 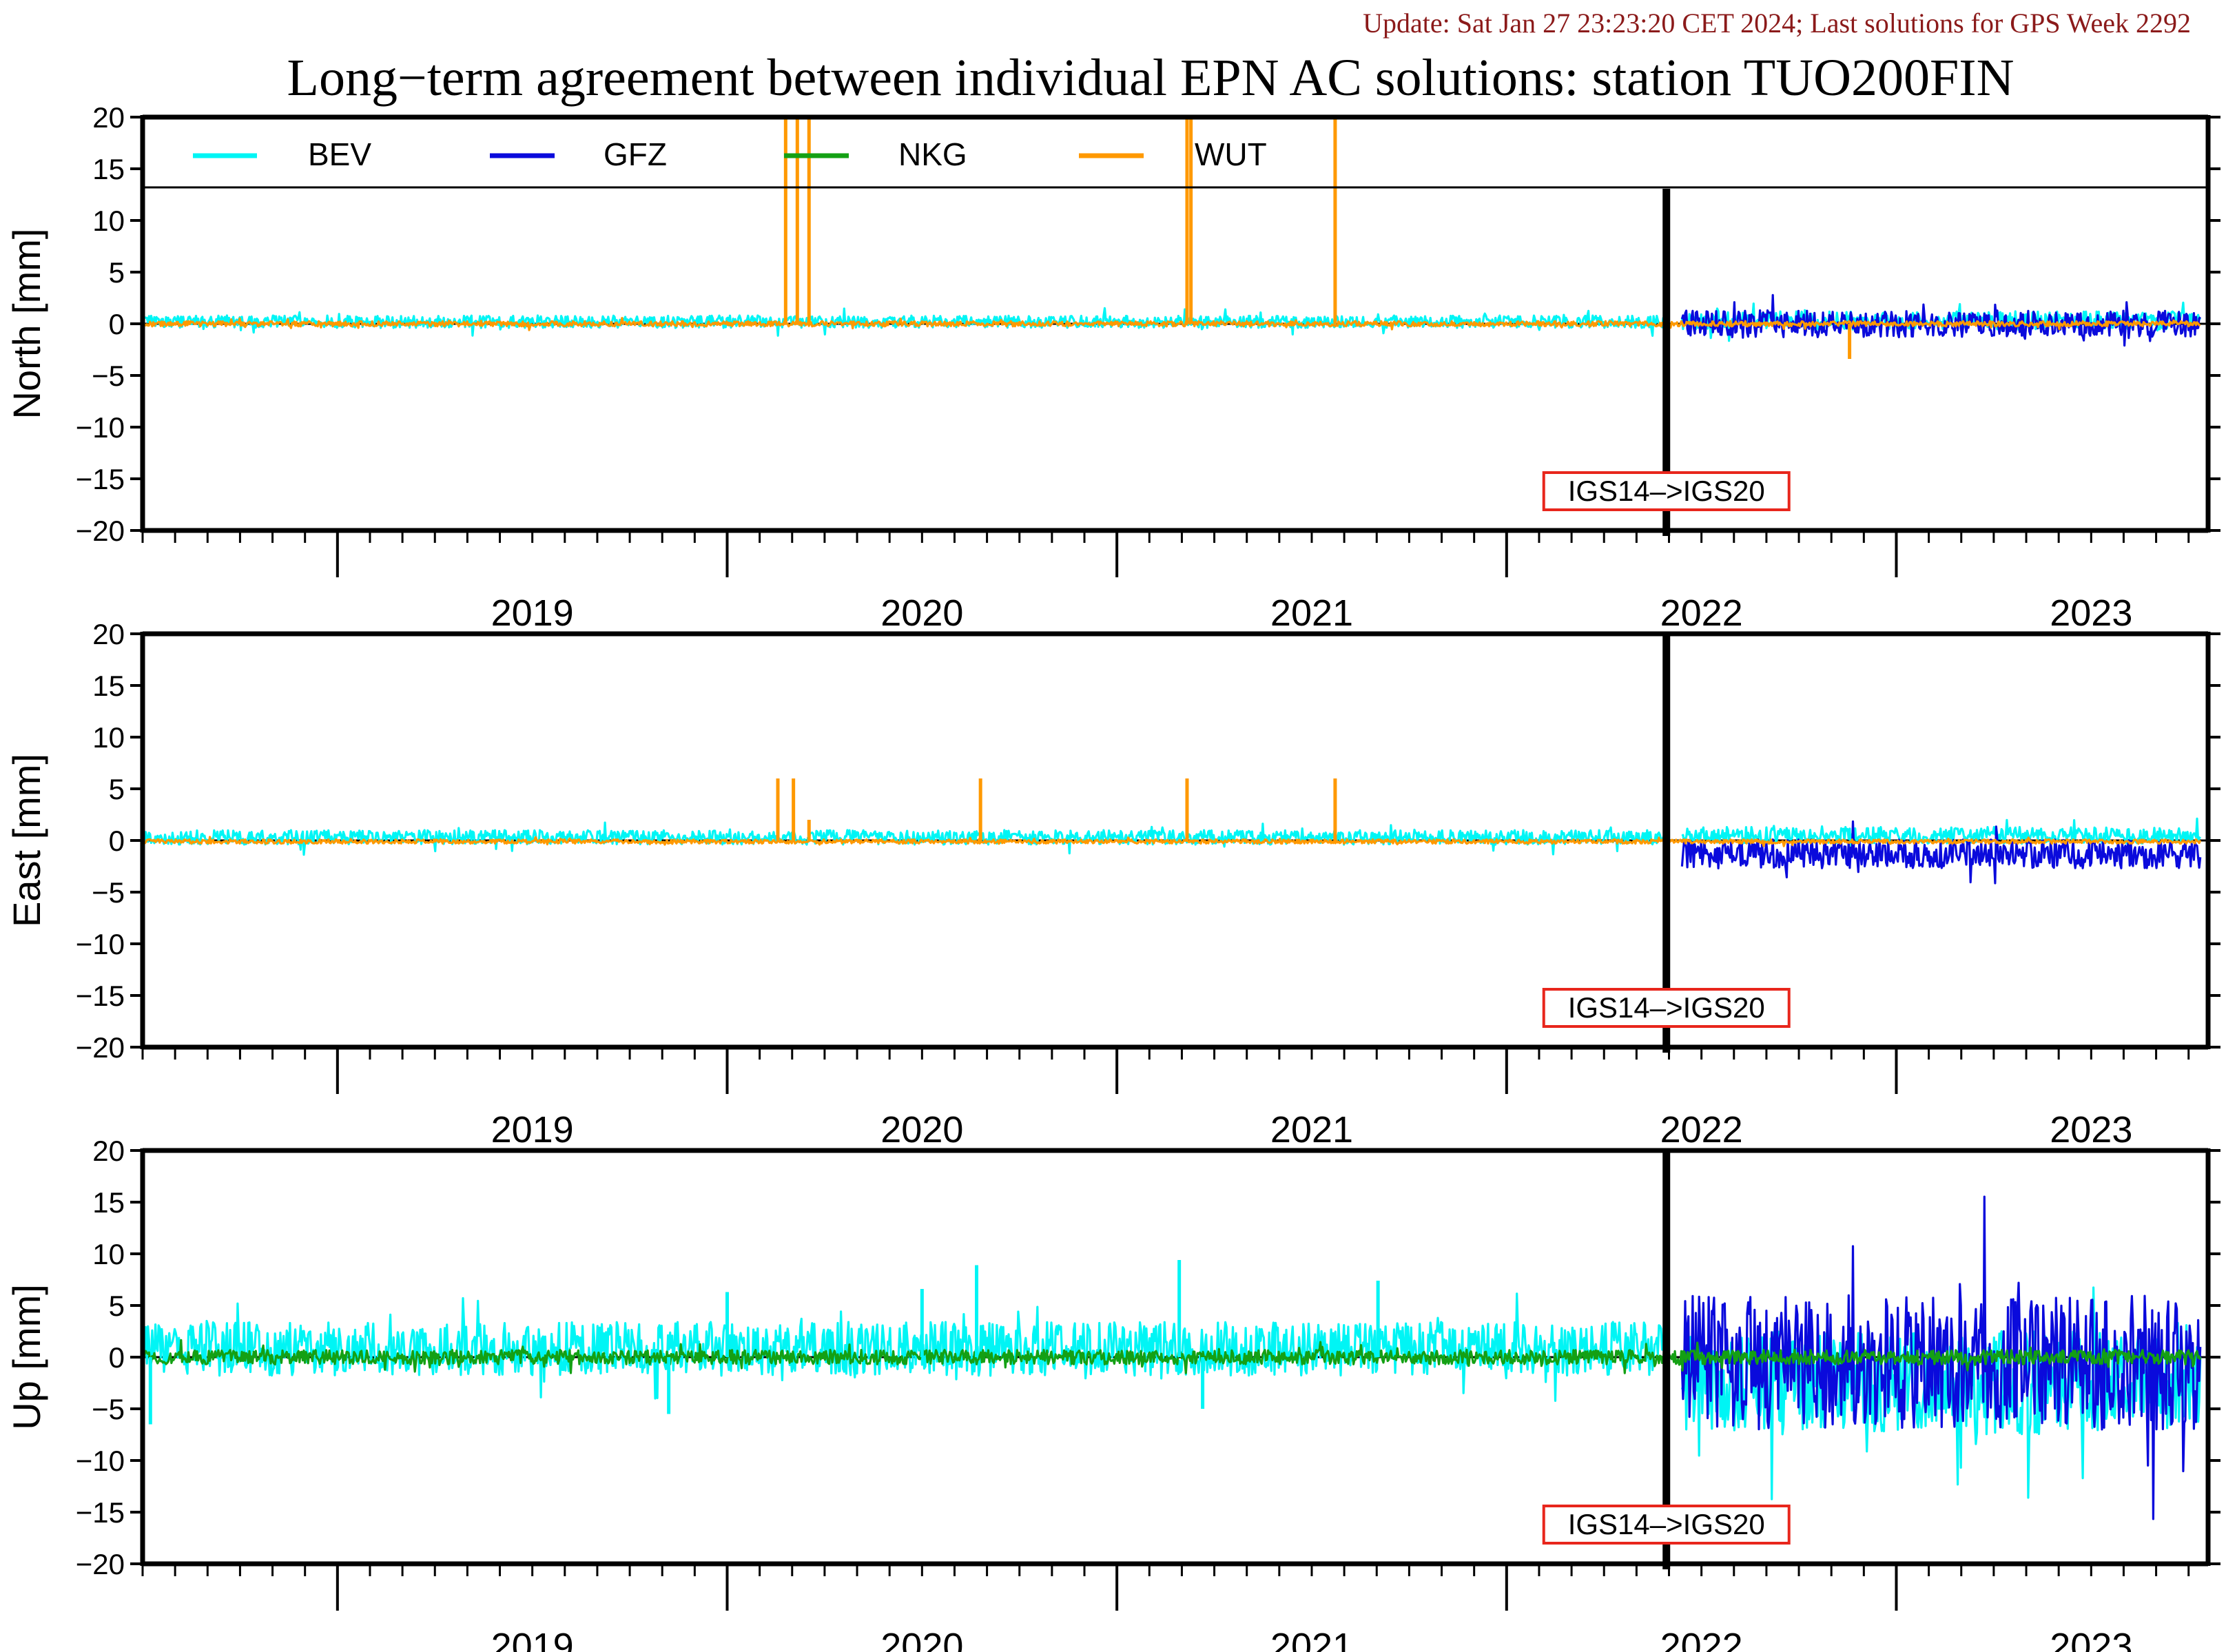 I want to click on legend-label-gfz: GFZ, so click(x=635, y=154).